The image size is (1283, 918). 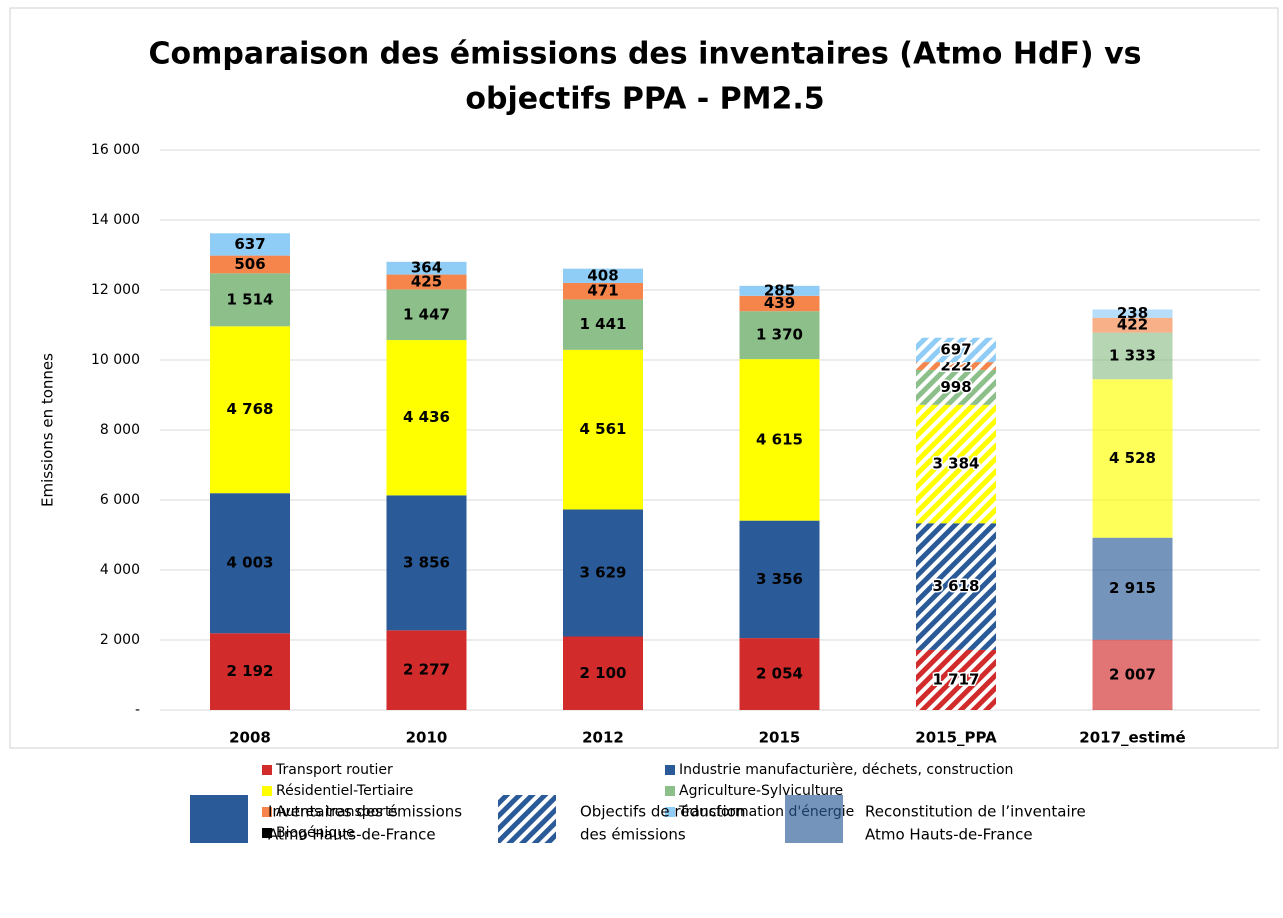 I want to click on data-label: 1 441, so click(x=603, y=324).